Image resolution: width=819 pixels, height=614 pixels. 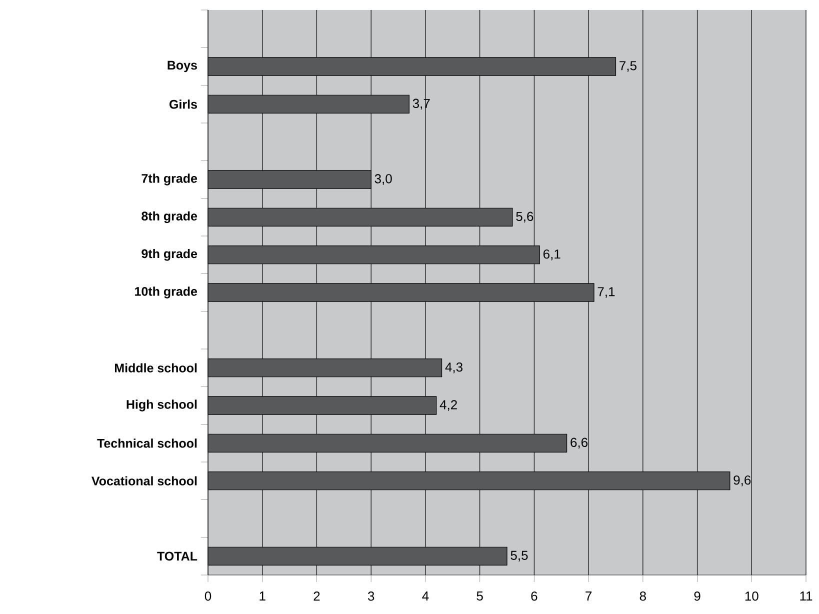 I want to click on data-label: 7,5, so click(x=628, y=66).